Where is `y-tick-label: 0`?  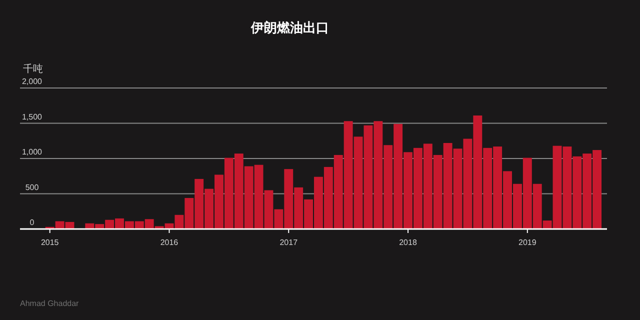
y-tick-label: 0 is located at coordinates (32, 222).